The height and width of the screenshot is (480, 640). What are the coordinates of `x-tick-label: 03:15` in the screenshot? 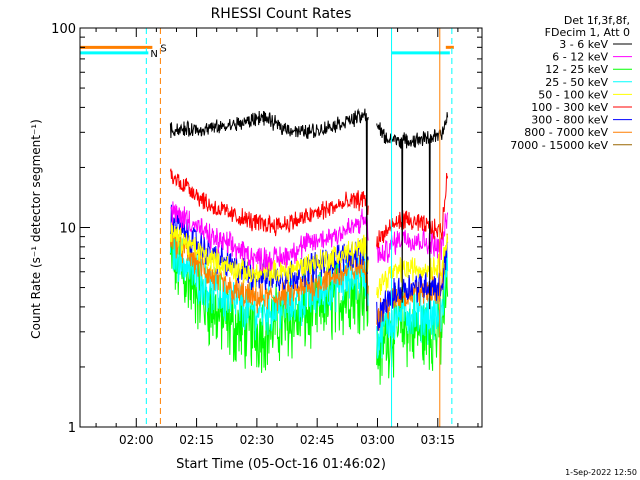 It's located at (437, 440).